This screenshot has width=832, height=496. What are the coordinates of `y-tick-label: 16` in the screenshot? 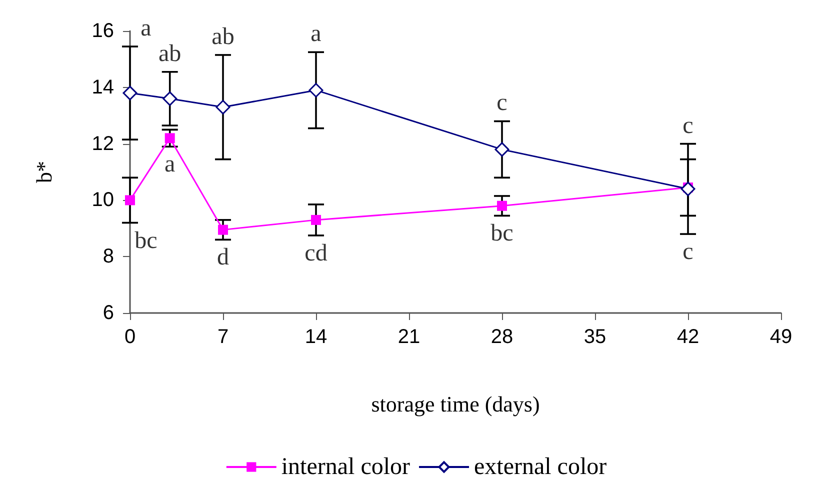 It's located at (103, 31).